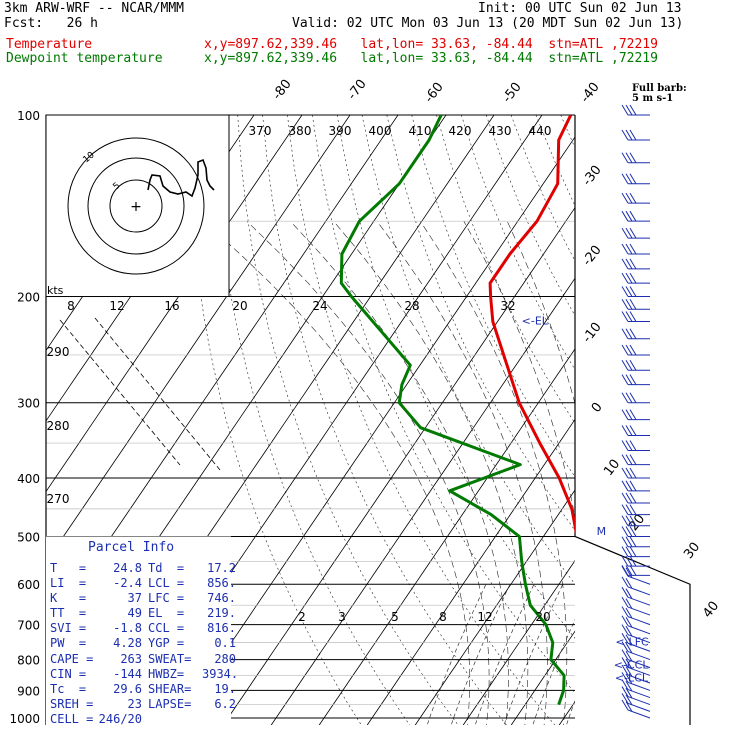  Describe the element at coordinates (134, 613) in the screenshot. I see `parcel-info-cell: 49` at that location.